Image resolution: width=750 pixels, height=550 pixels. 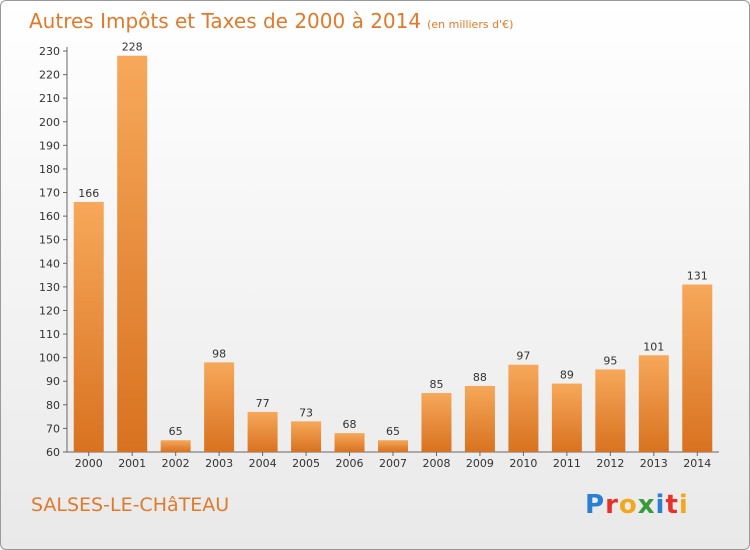 What do you see at coordinates (595, 505) in the screenshot?
I see `logo-letter: P` at bounding box center [595, 505].